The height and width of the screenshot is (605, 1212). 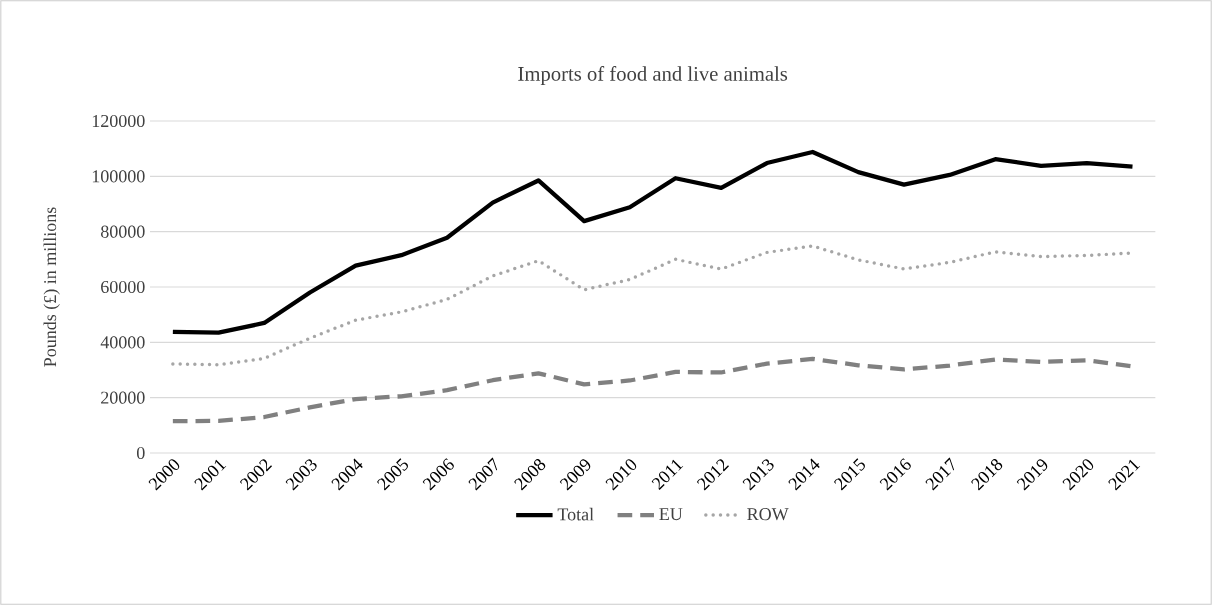 I want to click on y-tick-label: 0, so click(x=140, y=453).